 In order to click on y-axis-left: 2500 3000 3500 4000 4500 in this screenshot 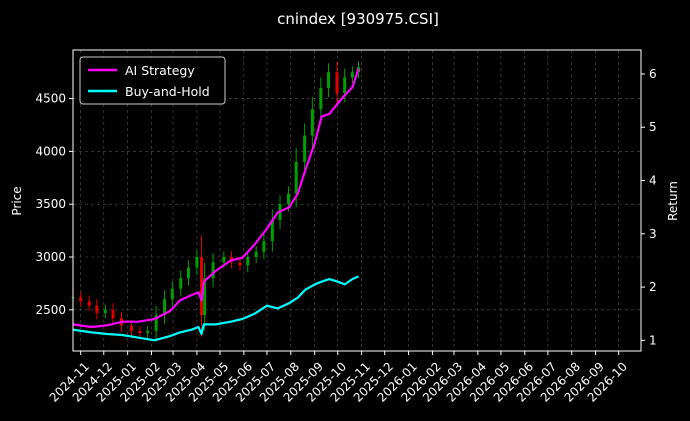, I will do `click(54, 204)`.